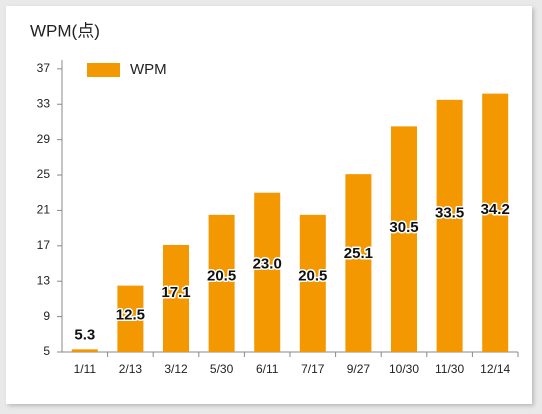  Describe the element at coordinates (44, 68) in the screenshot. I see `y-tick-label: 37` at that location.